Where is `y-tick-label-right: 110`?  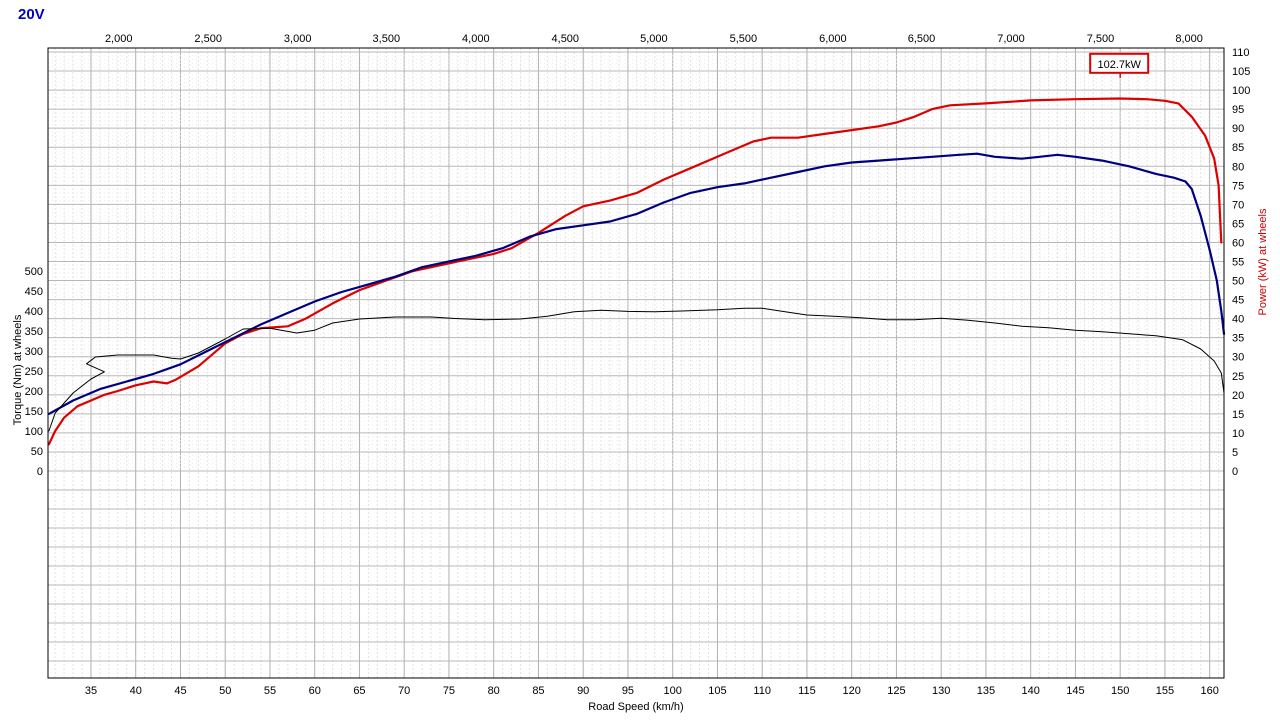
y-tick-label-right: 110 is located at coordinates (1241, 53).